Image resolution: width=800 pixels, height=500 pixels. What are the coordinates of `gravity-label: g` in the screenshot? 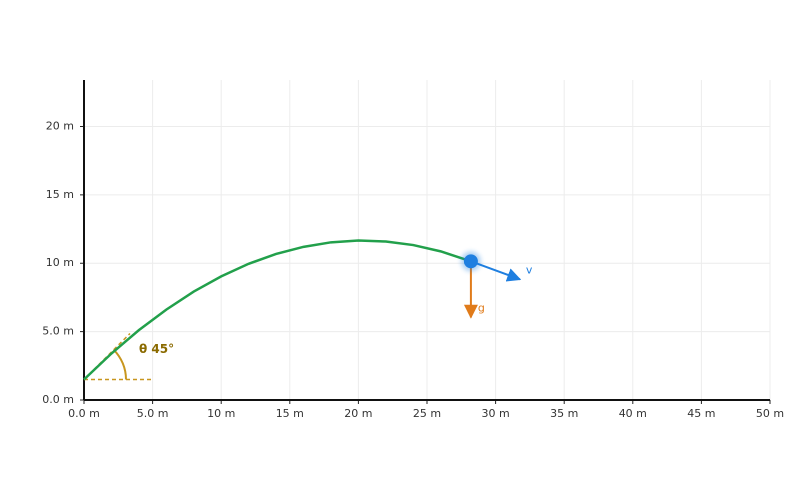 It's located at (481, 307).